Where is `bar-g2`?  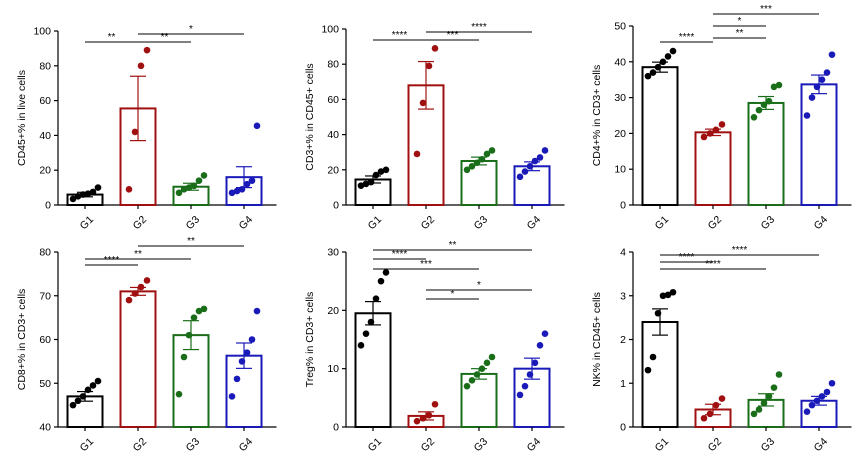
bar-g2 is located at coordinates (138, 359).